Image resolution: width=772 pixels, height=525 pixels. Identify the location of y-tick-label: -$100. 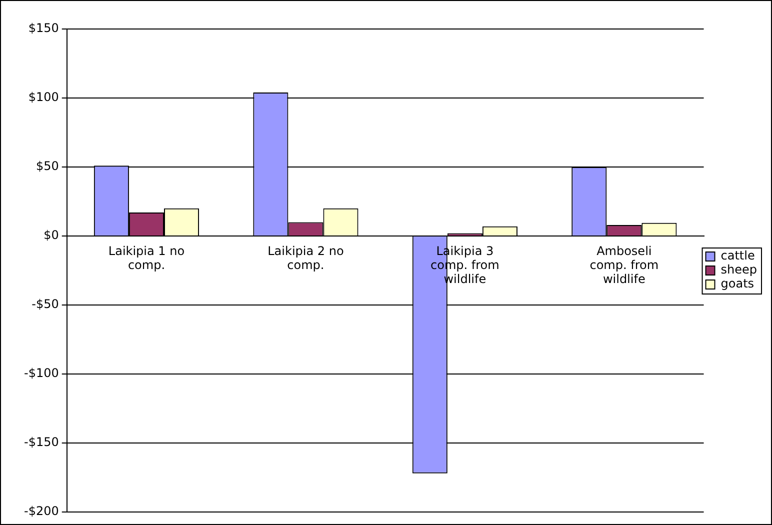
(41, 373).